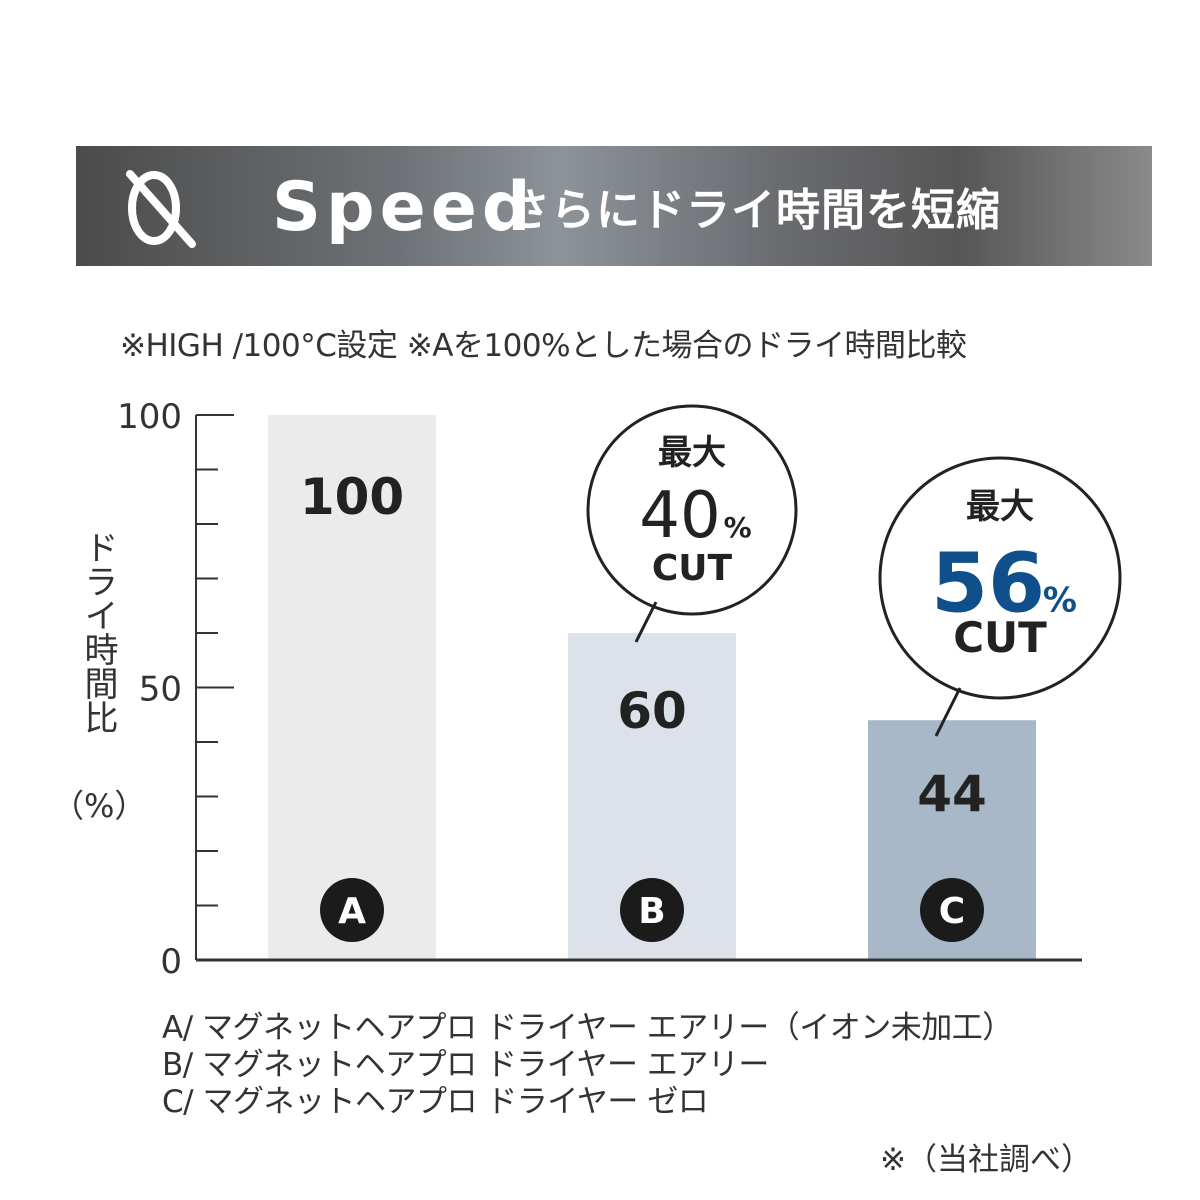  I want to click on category-badge-b, so click(652, 910).